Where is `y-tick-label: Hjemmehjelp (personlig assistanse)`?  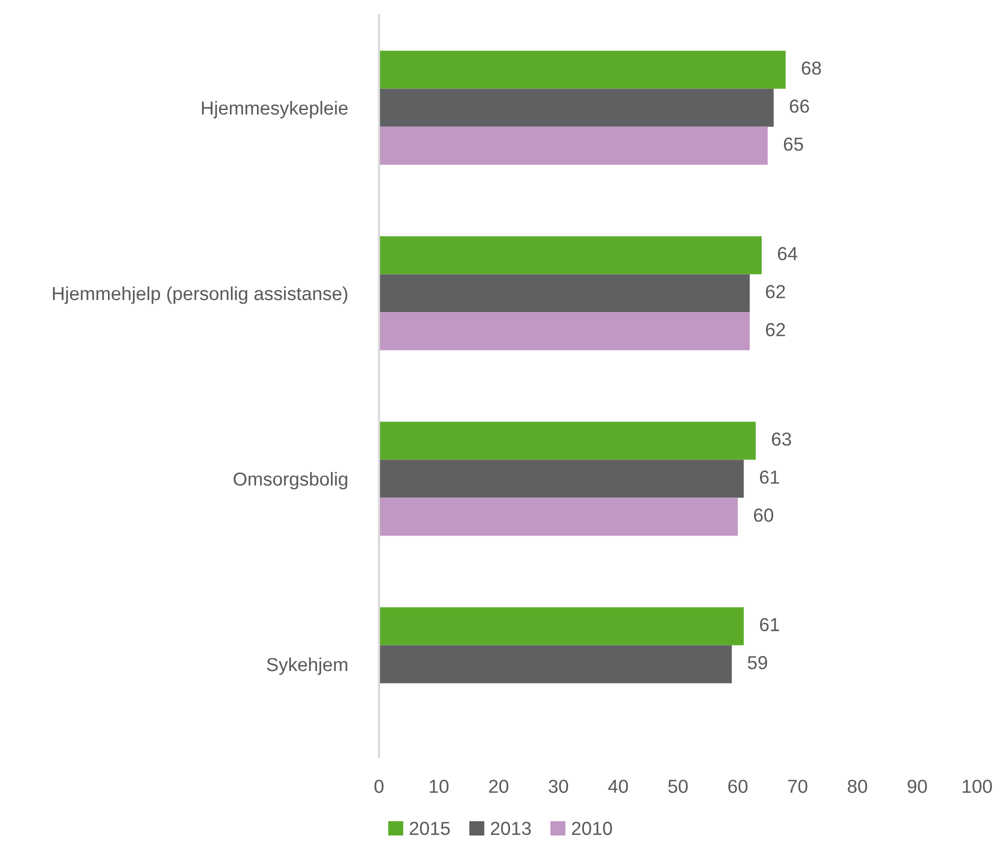
y-tick-label: Hjemmehjelp (personlig assistanse) is located at coordinates (200, 295).